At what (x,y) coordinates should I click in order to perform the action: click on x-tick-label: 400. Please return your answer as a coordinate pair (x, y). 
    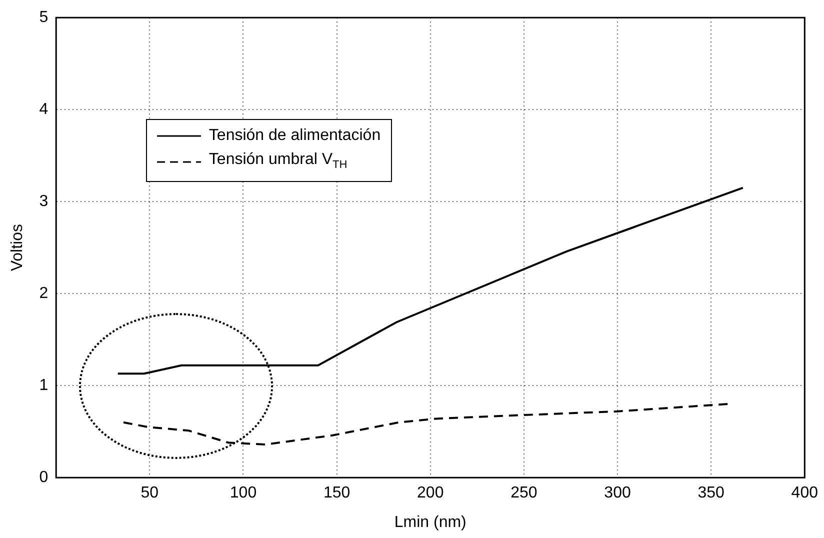
    Looking at the image, I should click on (804, 493).